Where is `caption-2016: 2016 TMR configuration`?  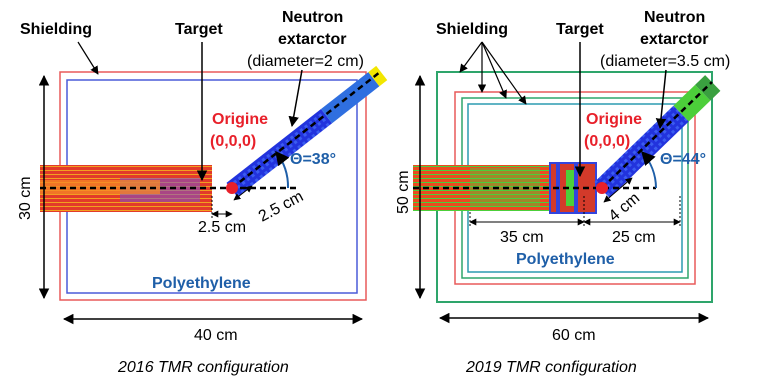 caption-2016: 2016 TMR configuration is located at coordinates (203, 367).